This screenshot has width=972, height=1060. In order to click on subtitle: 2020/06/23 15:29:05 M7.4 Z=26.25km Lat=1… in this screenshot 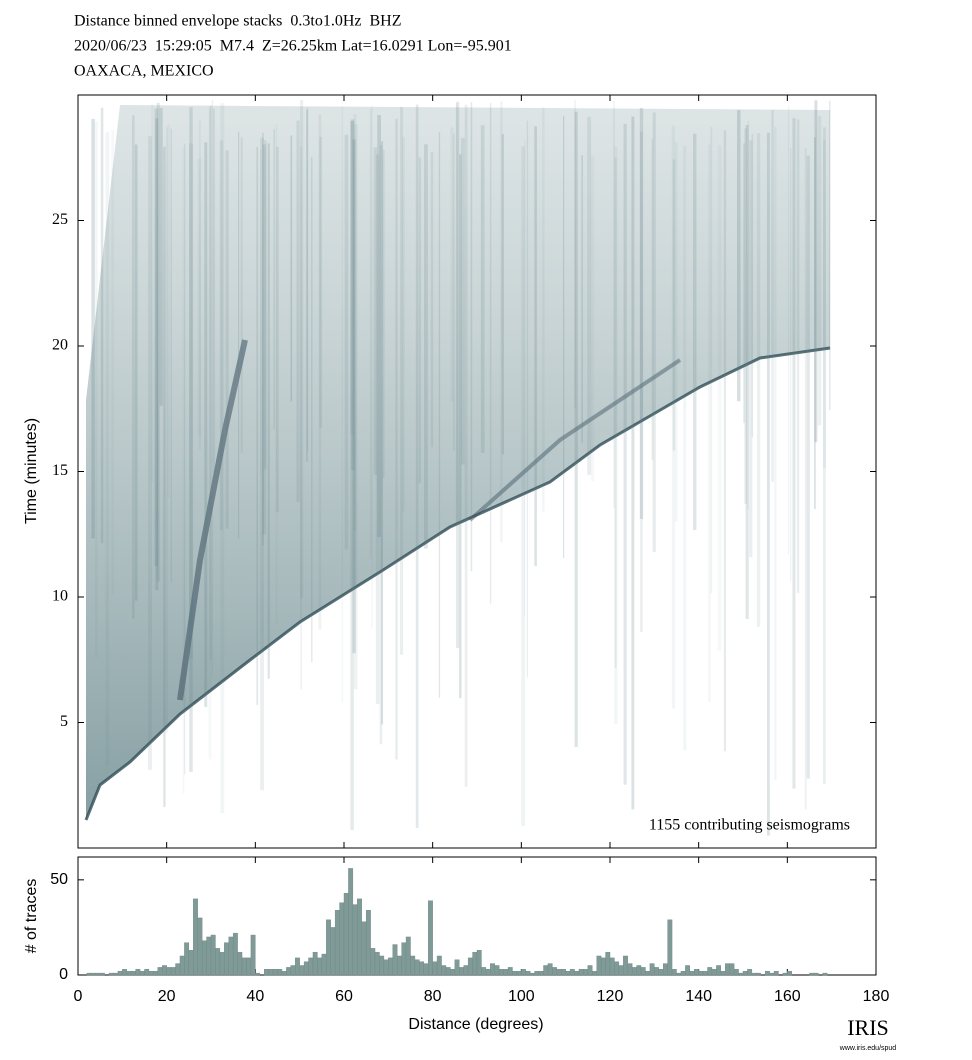, I will do `click(293, 46)`.